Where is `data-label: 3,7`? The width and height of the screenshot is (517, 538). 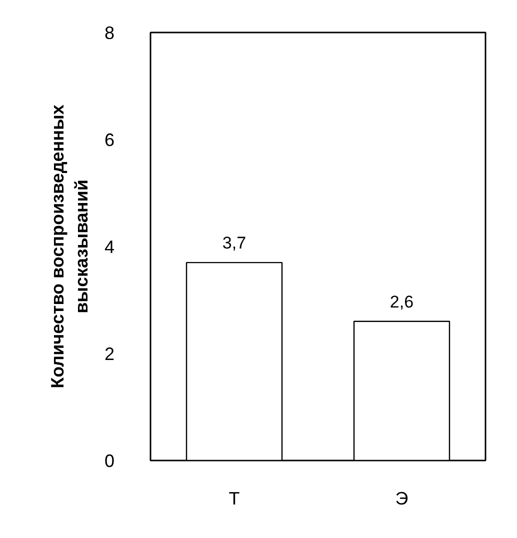 data-label: 3,7 is located at coordinates (234, 243).